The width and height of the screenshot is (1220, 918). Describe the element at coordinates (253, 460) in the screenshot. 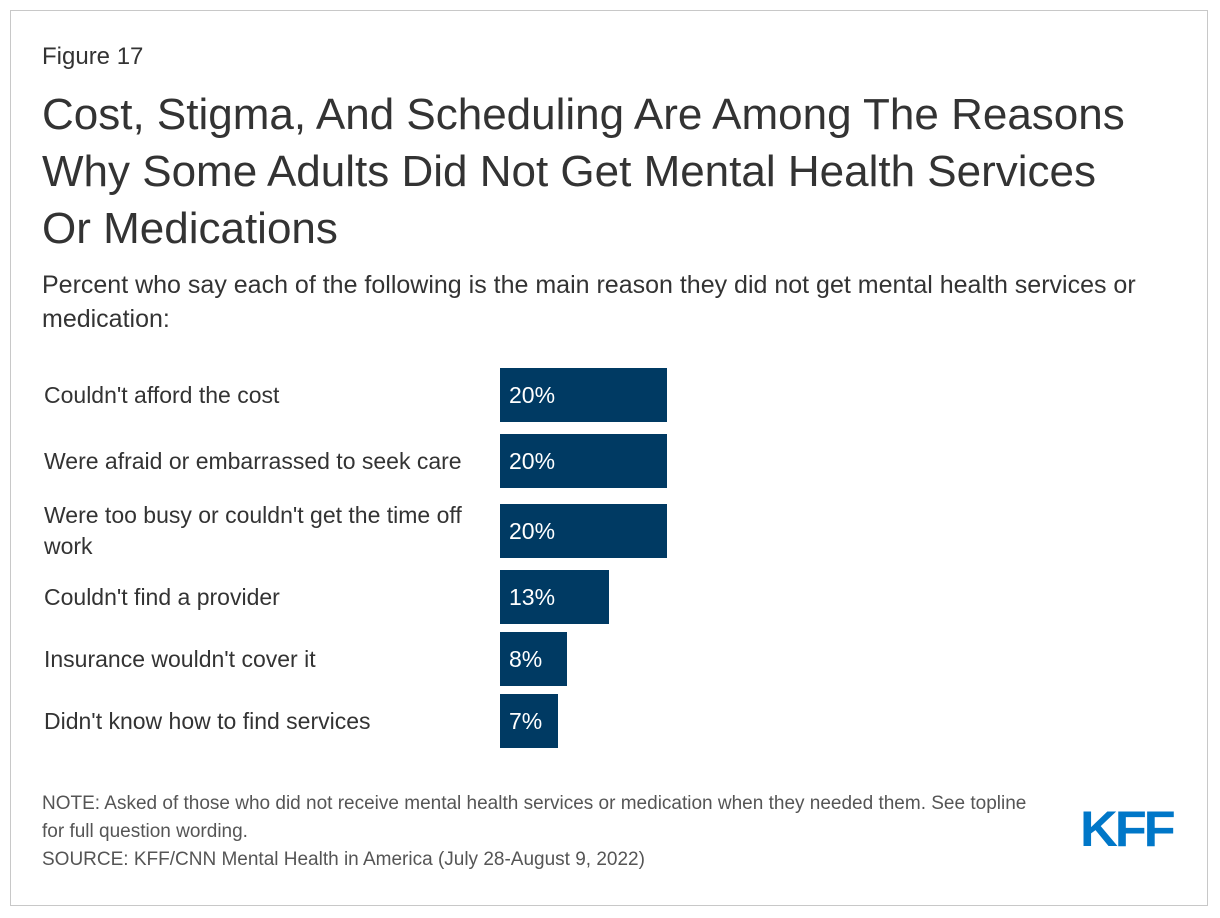

I see `category-label: Were afraid or embarrassed to seek care` at that location.